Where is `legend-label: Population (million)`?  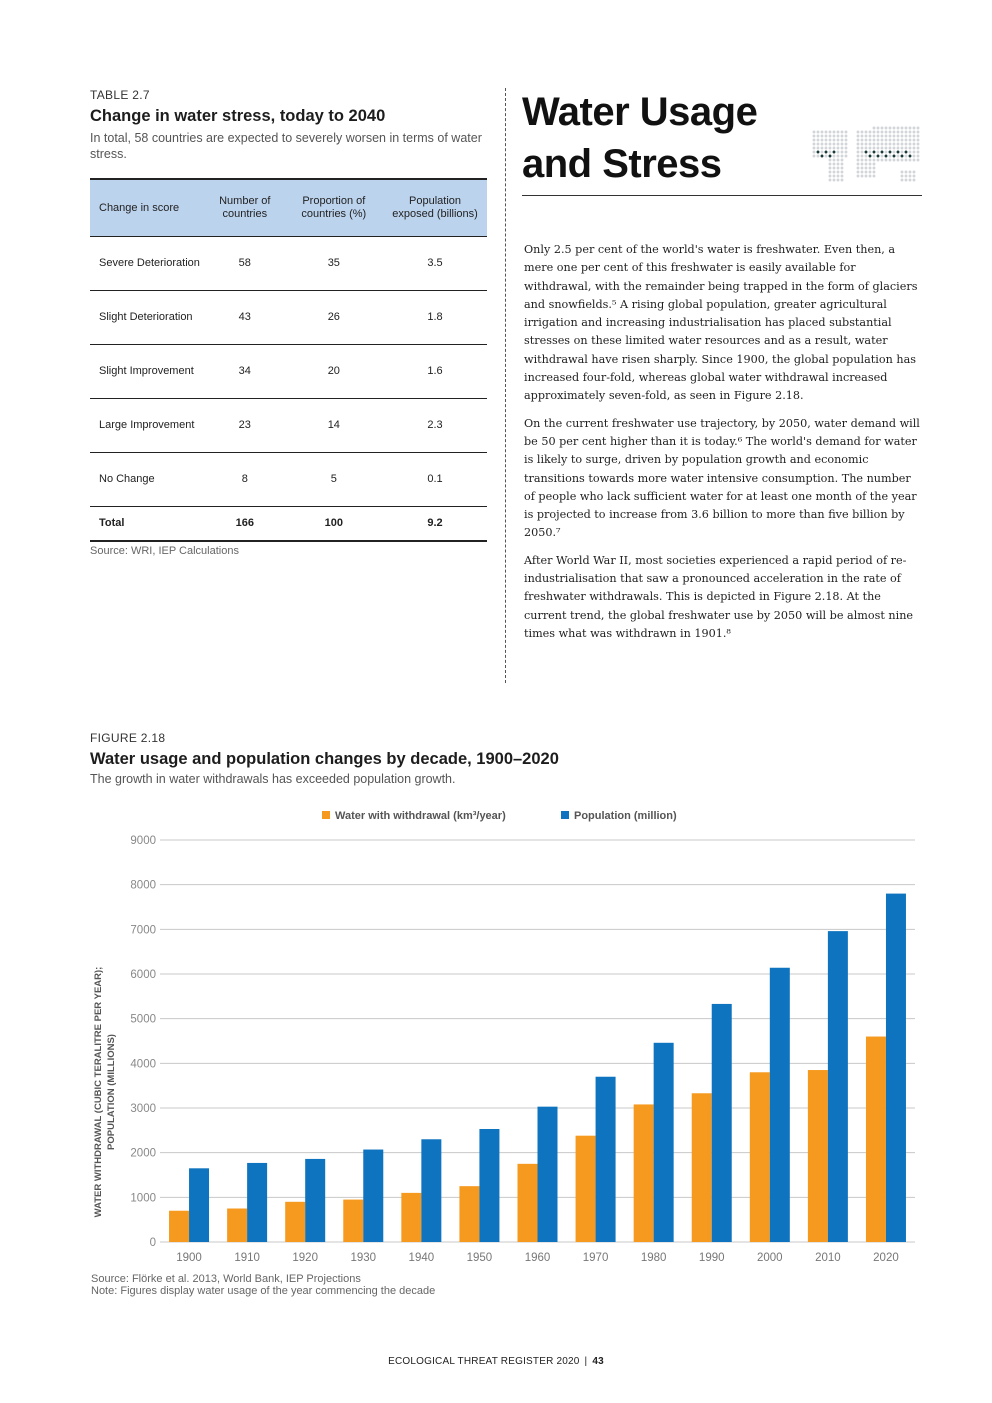 legend-label: Population (million) is located at coordinates (625, 816).